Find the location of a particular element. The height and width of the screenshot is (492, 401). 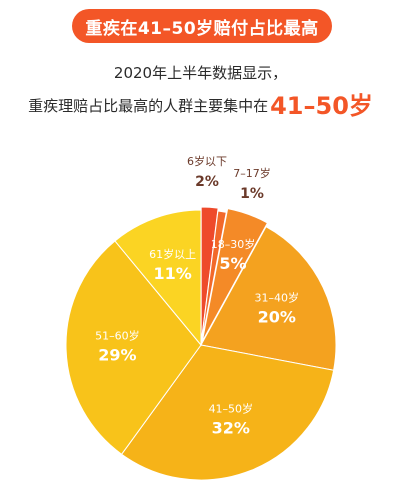

slice-value-label: 2% is located at coordinates (207, 182).